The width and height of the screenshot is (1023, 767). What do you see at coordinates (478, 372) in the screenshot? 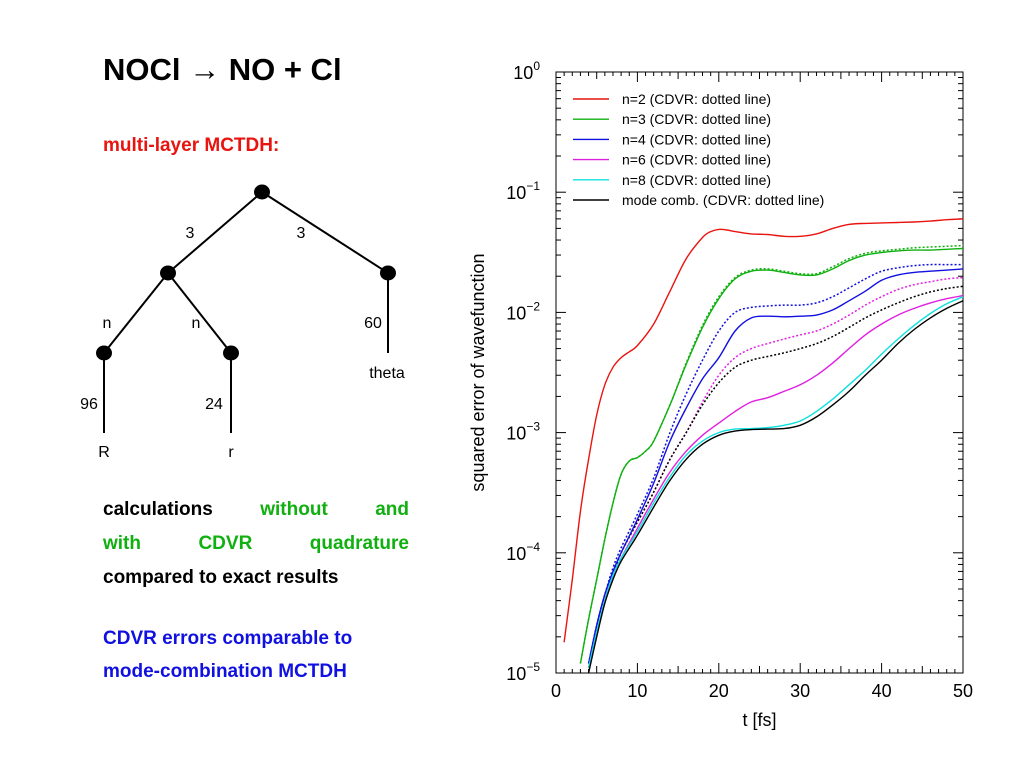
I see `y-axis-label: squared error of wavefunction` at bounding box center [478, 372].